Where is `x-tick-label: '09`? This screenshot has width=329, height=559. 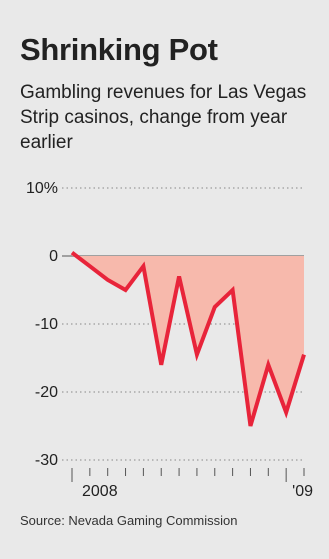
x-tick-label: '09 is located at coordinates (302, 491).